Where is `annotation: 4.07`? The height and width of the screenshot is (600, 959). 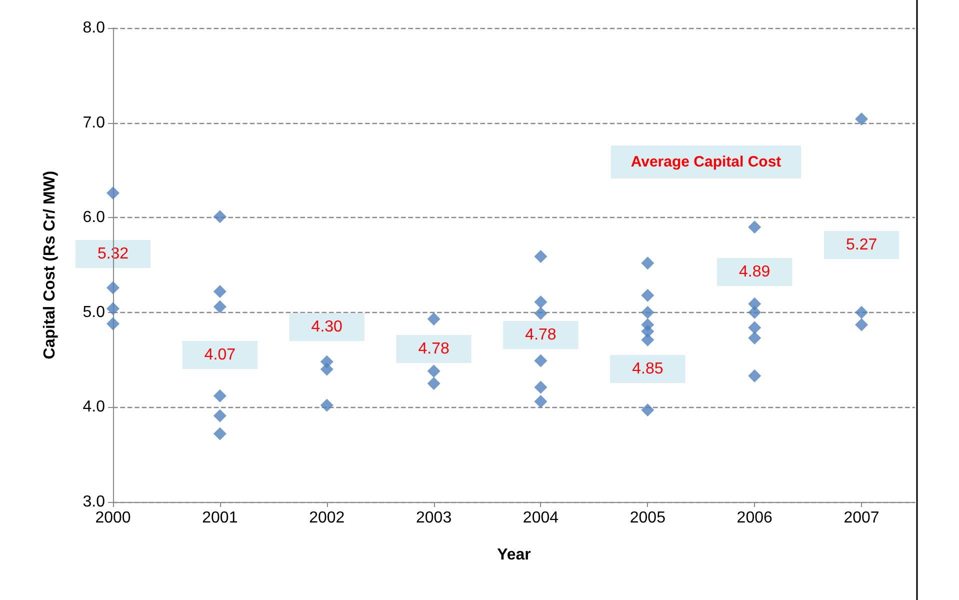
annotation: 4.07 is located at coordinates (220, 355).